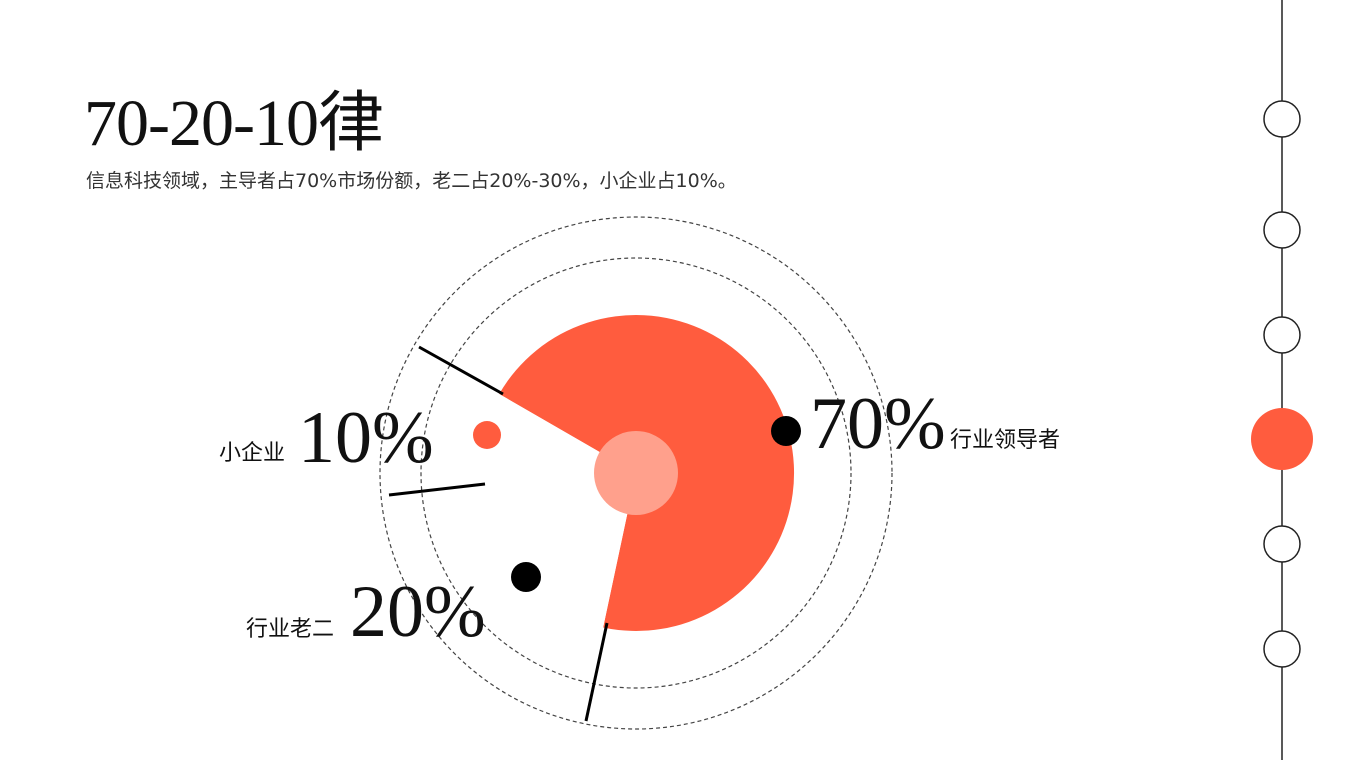 The image size is (1351, 760). Describe the element at coordinates (437, 489) in the screenshot. I see `divider-line-left` at that location.